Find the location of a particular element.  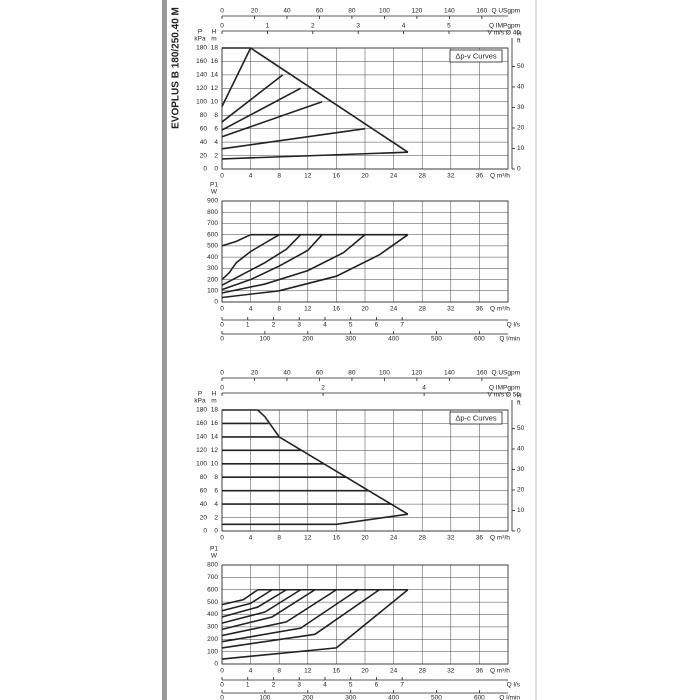

y2-axis-label: H is located at coordinates (519, 396).